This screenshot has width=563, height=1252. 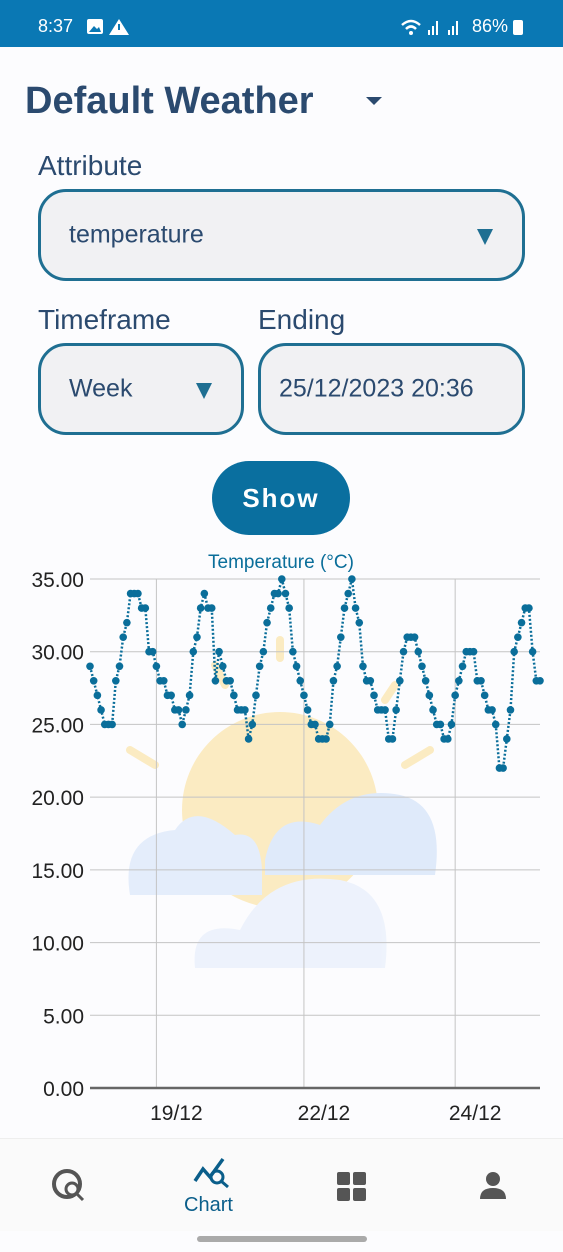 I want to click on attribute-select: temperature, so click(x=281, y=235).